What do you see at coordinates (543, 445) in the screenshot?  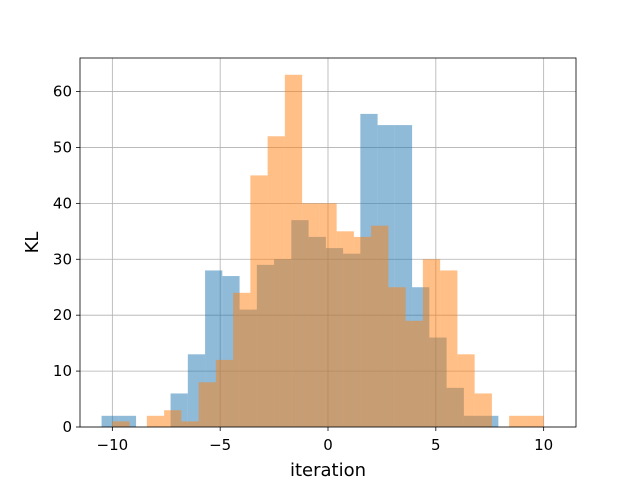 I see `x-tick-label: 10` at bounding box center [543, 445].